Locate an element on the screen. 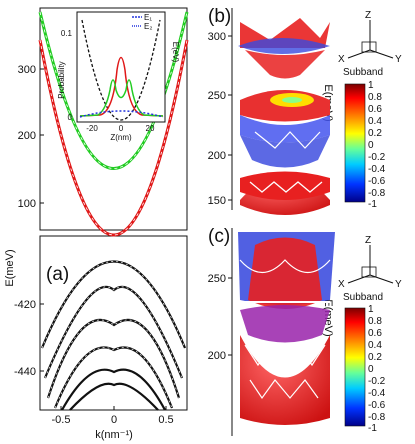  xtick-05: 0.5 is located at coordinates (165, 420).